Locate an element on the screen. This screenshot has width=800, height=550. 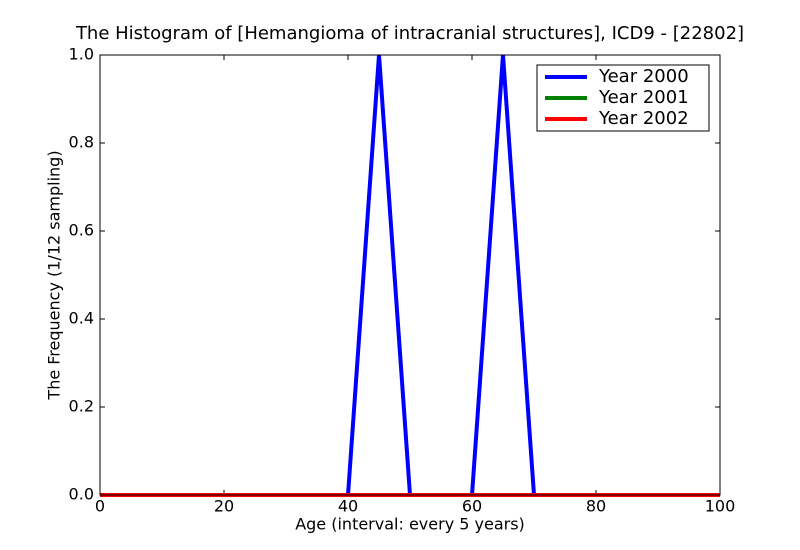
x-tick-label: 0 is located at coordinates (100, 506).